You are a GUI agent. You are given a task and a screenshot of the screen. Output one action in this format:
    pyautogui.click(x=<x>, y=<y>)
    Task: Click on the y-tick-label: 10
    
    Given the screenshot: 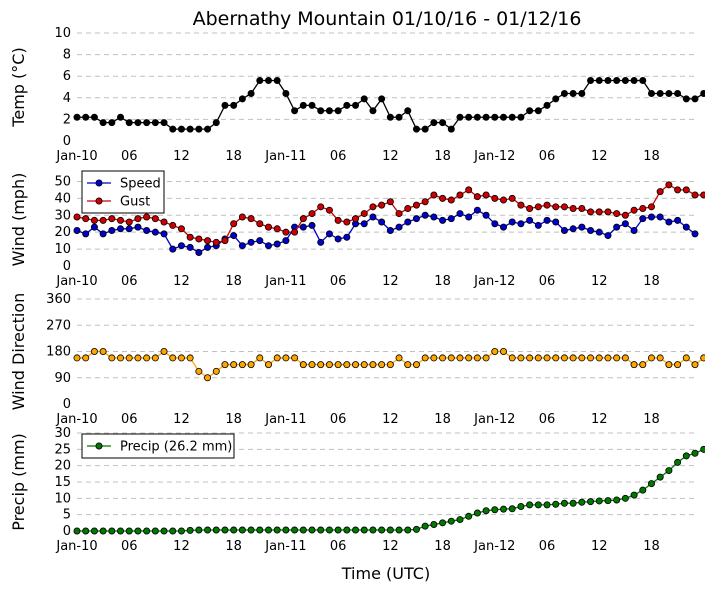 What is the action you would take?
    pyautogui.click(x=62, y=249)
    